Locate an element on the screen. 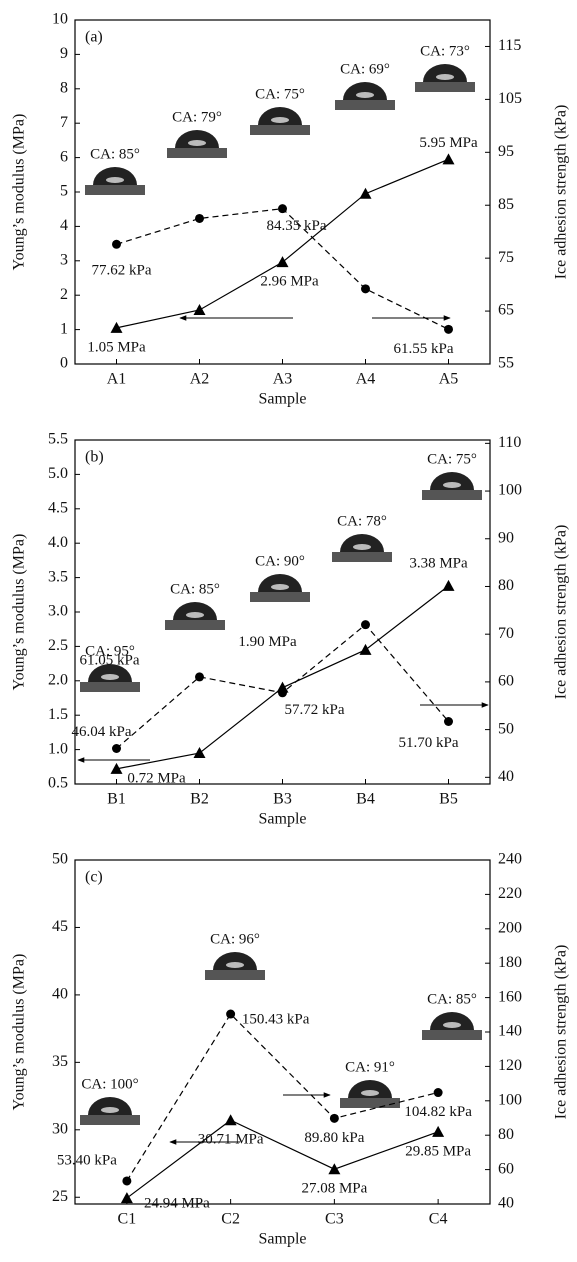 The image size is (577, 1262). value-label: 1.90 MPa is located at coordinates (267, 642).